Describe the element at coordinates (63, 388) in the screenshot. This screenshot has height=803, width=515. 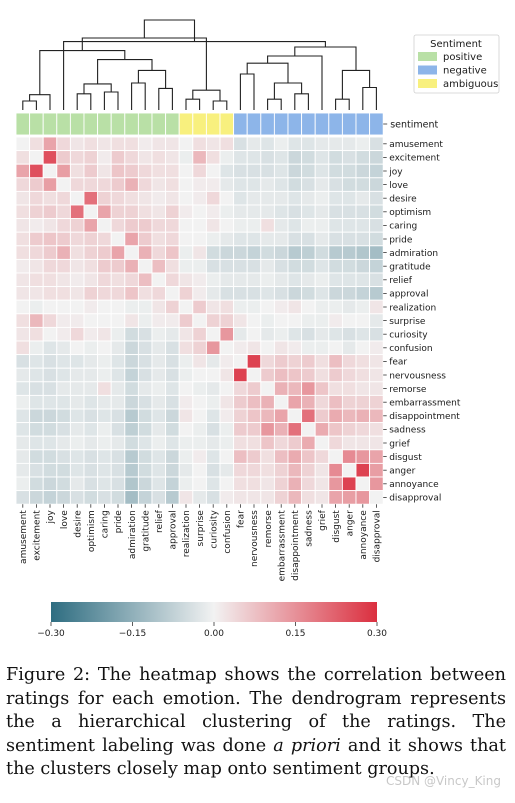
I see `cell-remorse-love` at that location.